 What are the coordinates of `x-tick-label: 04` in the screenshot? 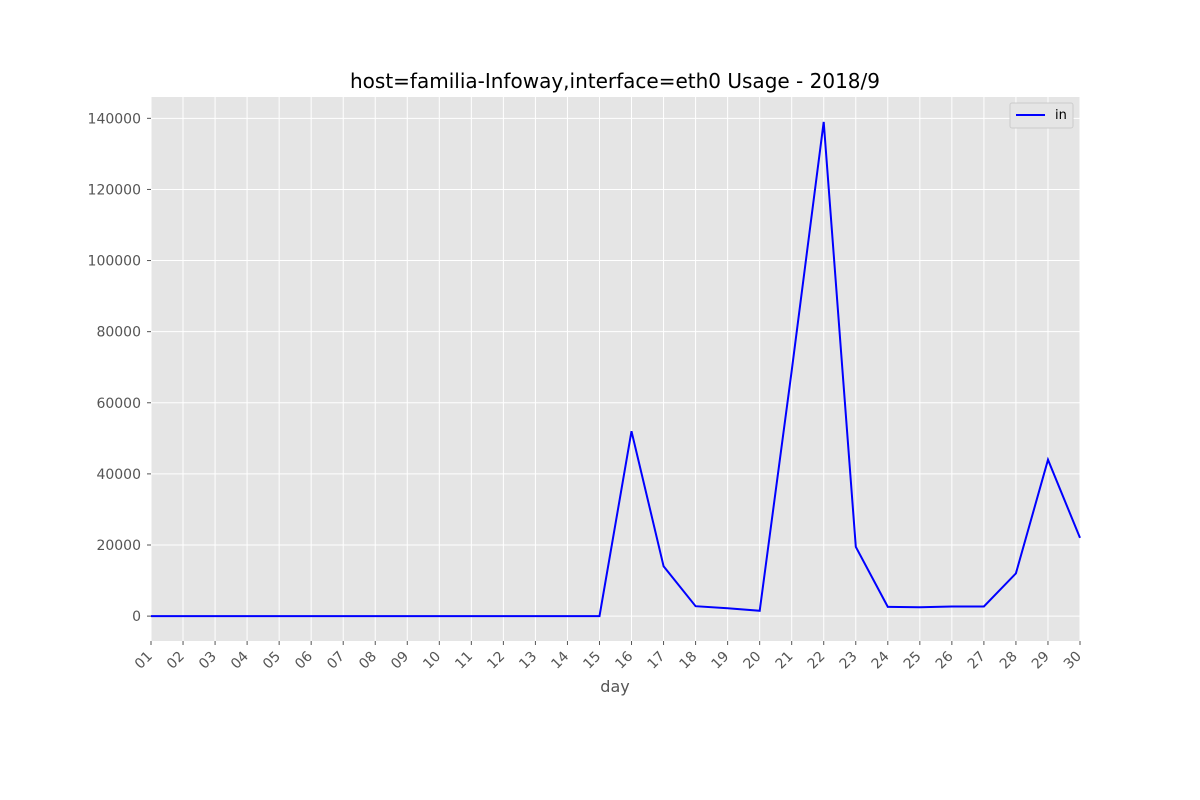 It's located at (240, 660).